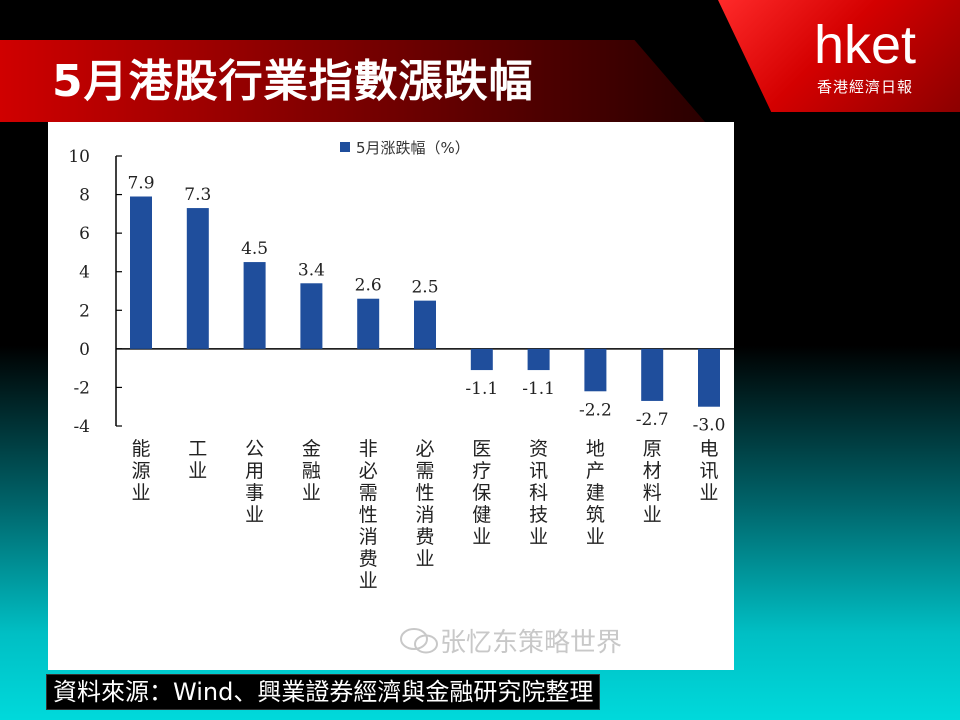 This screenshot has width=960, height=720. What do you see at coordinates (345, 147) in the screenshot?
I see `legend-swatch` at bounding box center [345, 147].